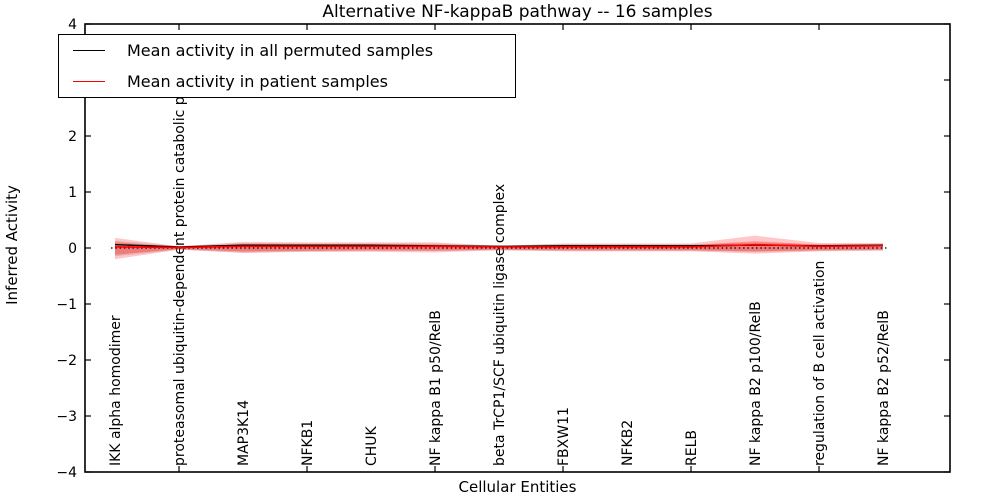 Image resolution: width=1000 pixels, height=500 pixels. I want to click on patient-mean-line, so click(499, 246).